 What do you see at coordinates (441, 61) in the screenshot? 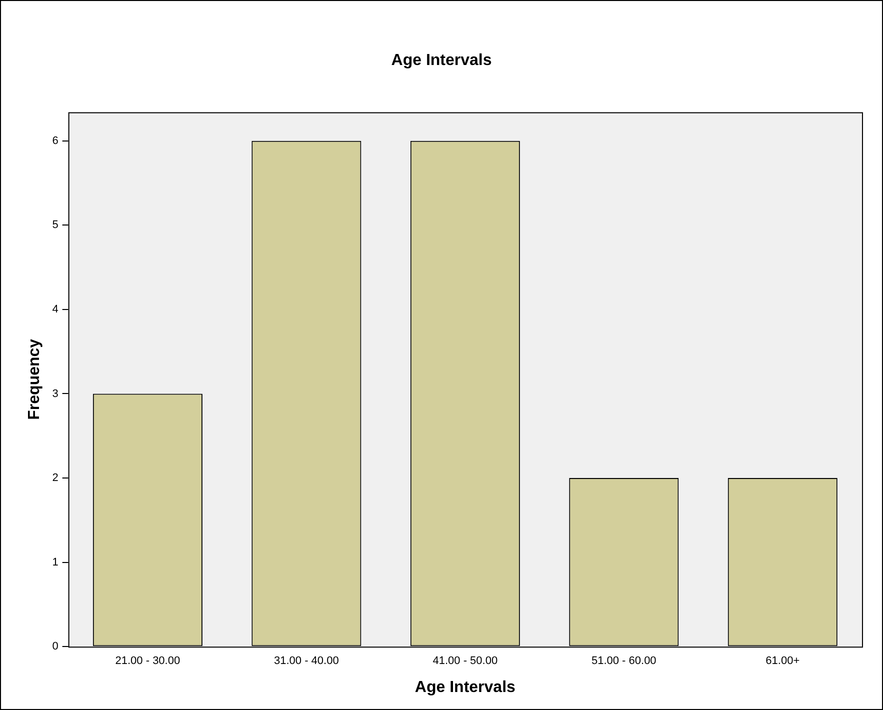
I see `chart-title: Age Intervals` at bounding box center [441, 61].